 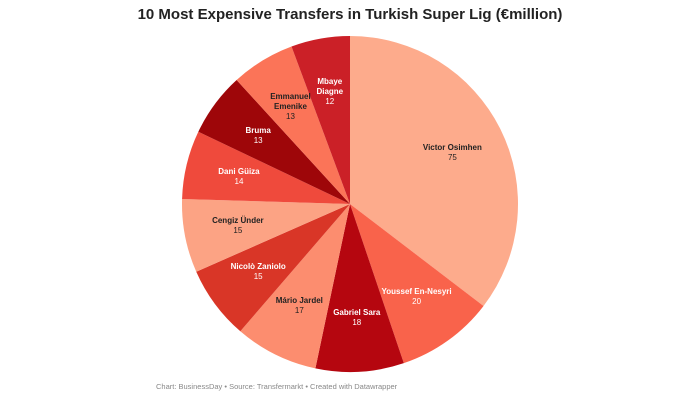 What do you see at coordinates (239, 172) in the screenshot?
I see `slice-name: Dani Güiza` at bounding box center [239, 172].